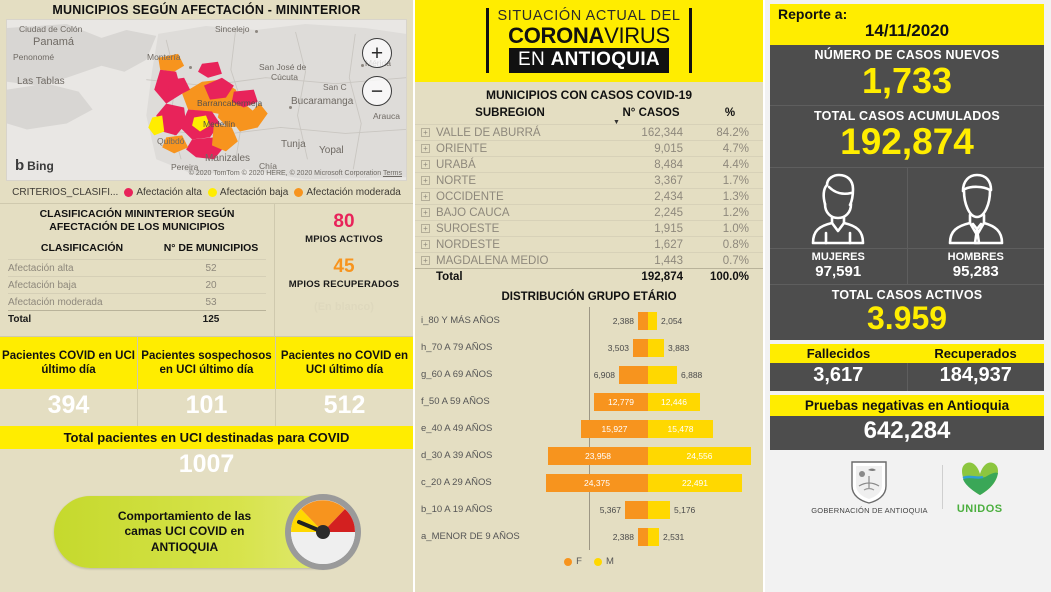 The width and height of the screenshot is (1051, 592). Describe the element at coordinates (169, 192) in the screenshot. I see `legend-label-alta: Afectación alta` at that location.